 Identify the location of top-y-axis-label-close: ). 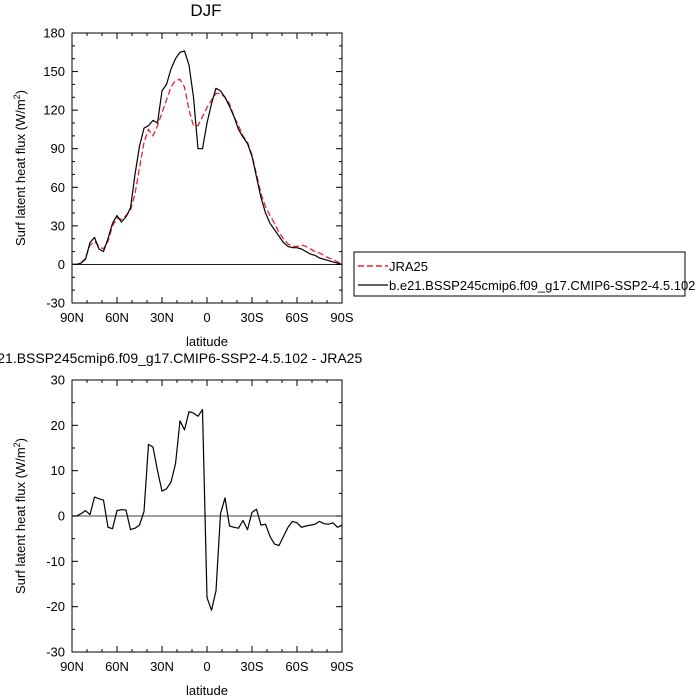
(20, 92).